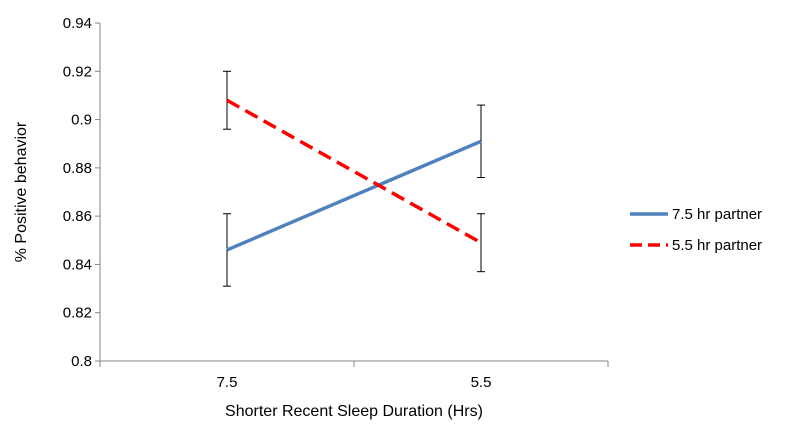 This screenshot has width=812, height=426. What do you see at coordinates (81, 120) in the screenshot?
I see `y-tick-label: 0.9` at bounding box center [81, 120].